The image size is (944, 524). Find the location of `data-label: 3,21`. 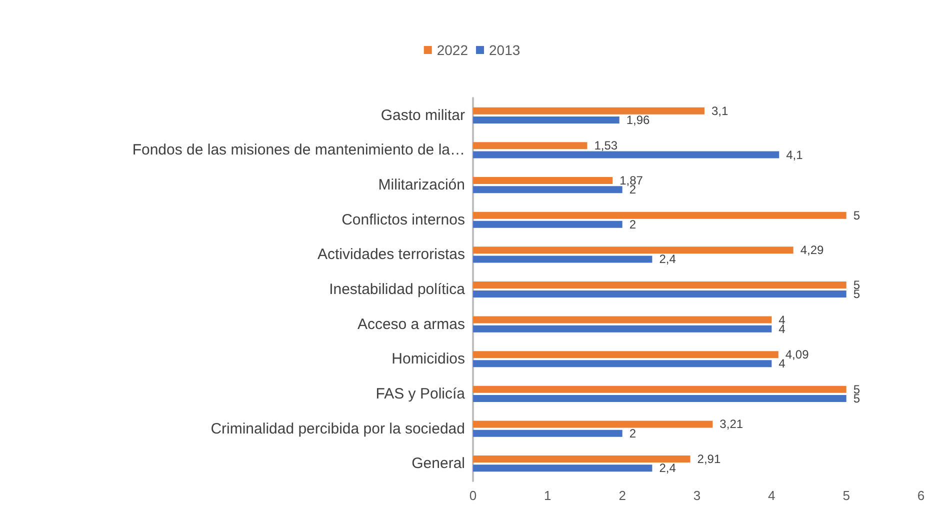

data-label: 3,21 is located at coordinates (732, 424).